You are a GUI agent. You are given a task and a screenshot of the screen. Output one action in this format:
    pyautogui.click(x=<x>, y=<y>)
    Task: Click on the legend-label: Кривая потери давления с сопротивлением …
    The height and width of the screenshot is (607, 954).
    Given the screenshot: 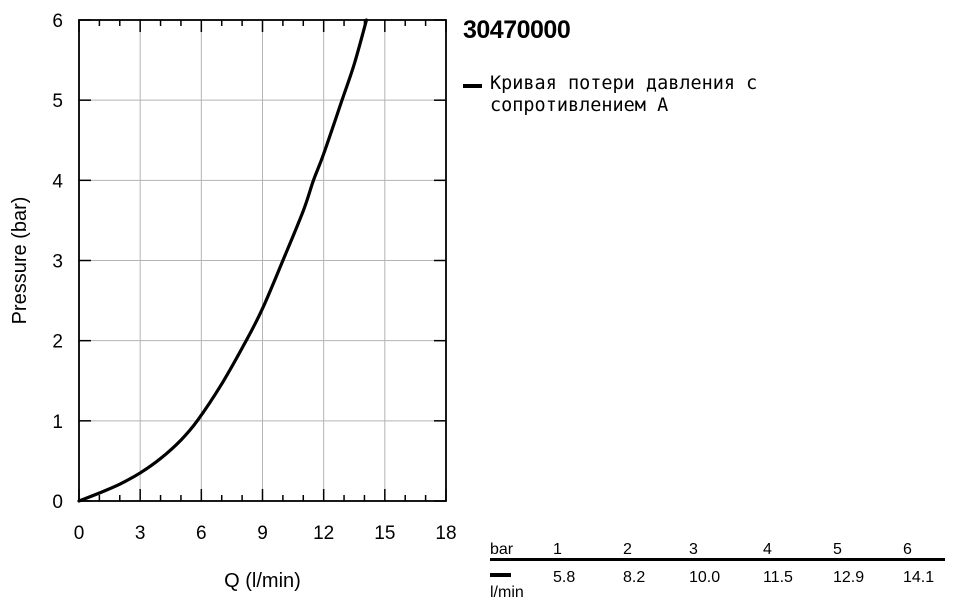 What is the action you would take?
    pyautogui.click(x=624, y=94)
    